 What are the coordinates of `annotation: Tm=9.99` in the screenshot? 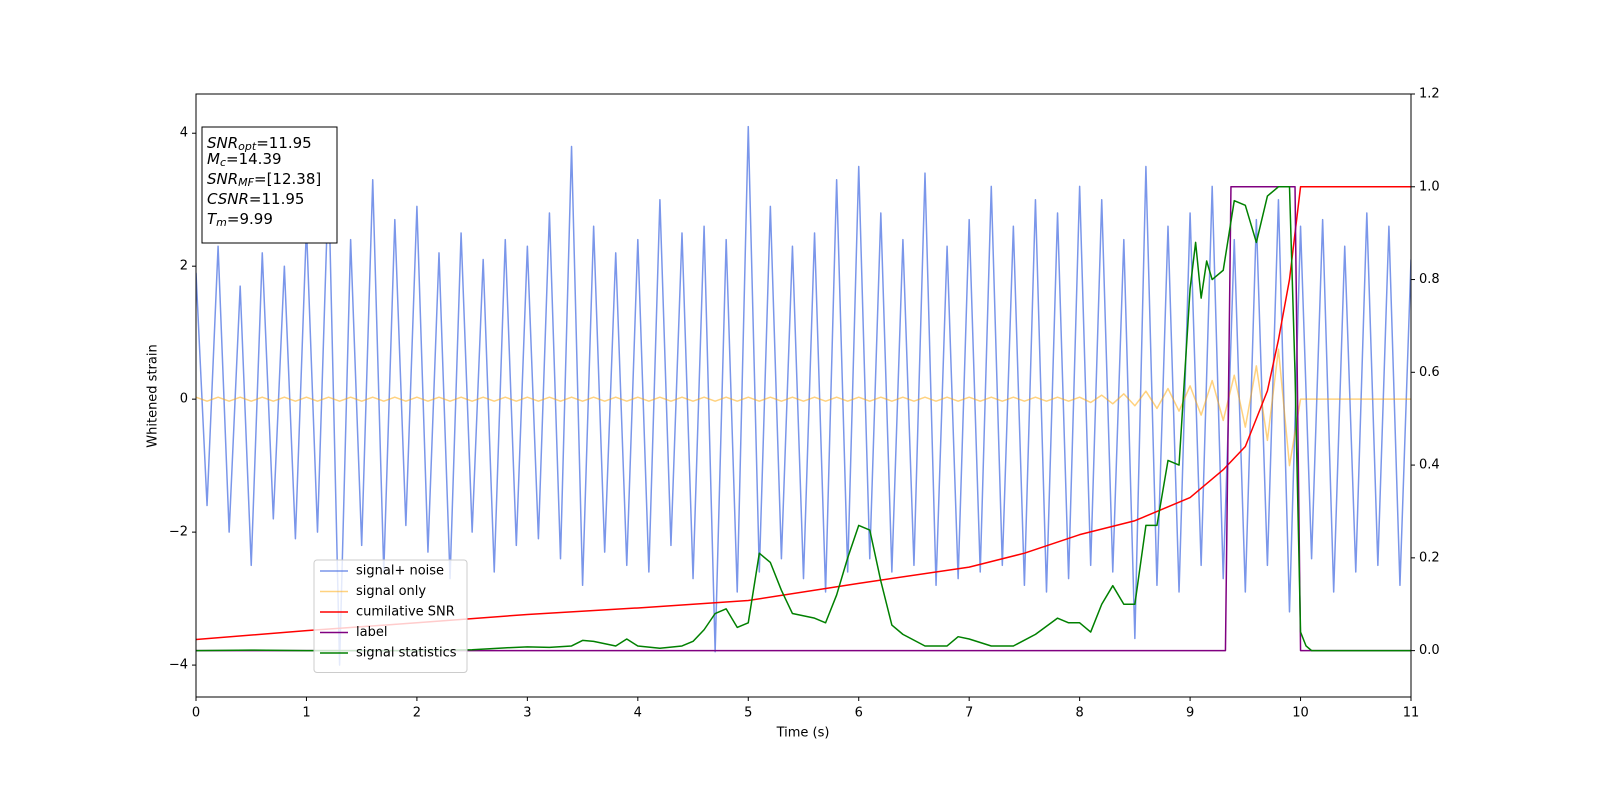 It's located at (240, 220).